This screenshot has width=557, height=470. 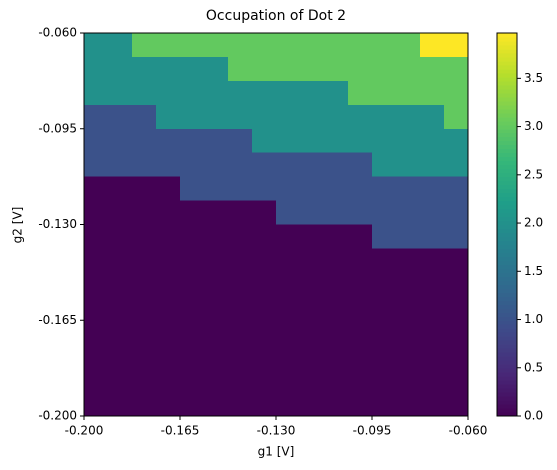 I want to click on y-tick-label: -0.165, so click(x=57, y=320).